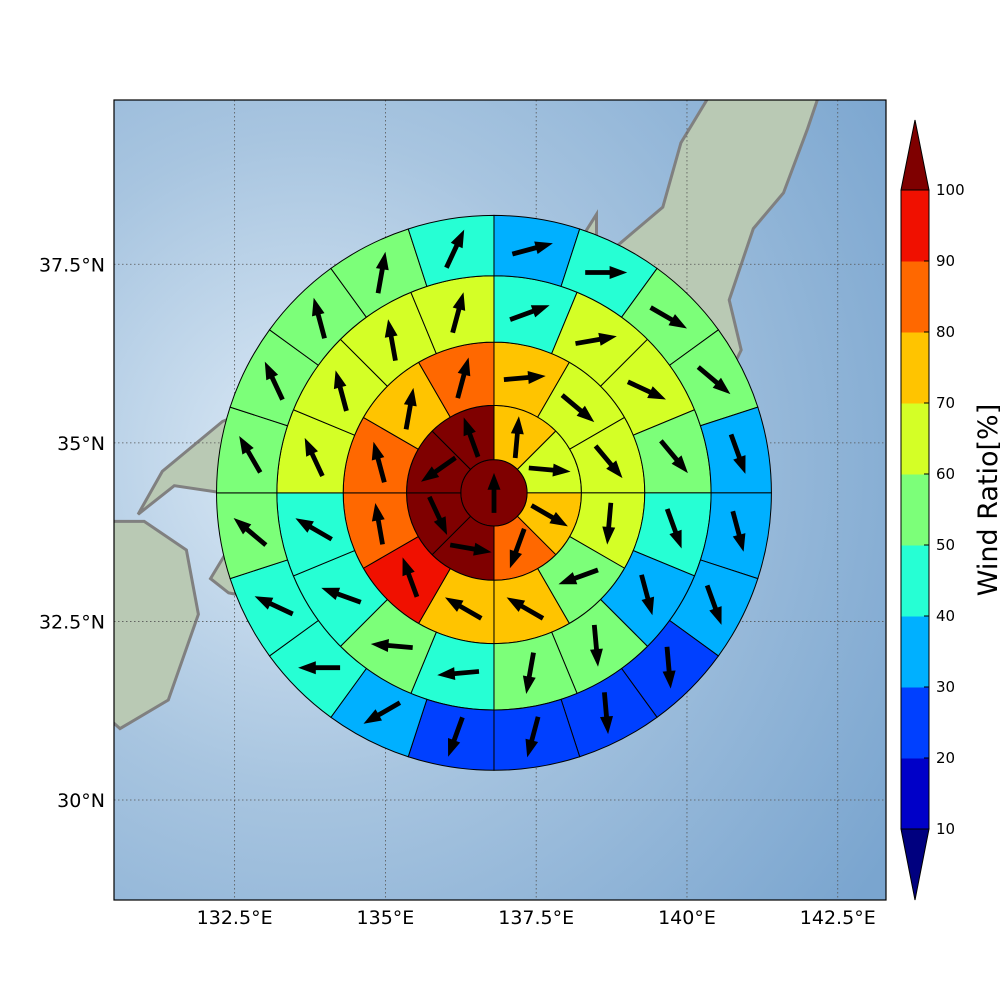 The width and height of the screenshot is (1000, 1000). What do you see at coordinates (945, 687) in the screenshot?
I see `colorbar-tick-label: 30` at bounding box center [945, 687].